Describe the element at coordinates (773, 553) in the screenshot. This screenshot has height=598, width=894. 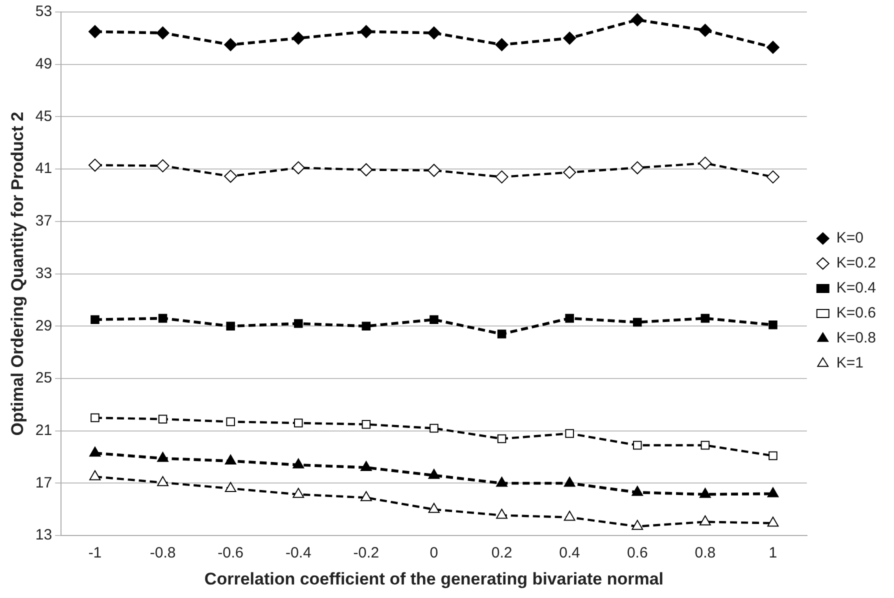
I see `x-tick-label: 1` at that location.